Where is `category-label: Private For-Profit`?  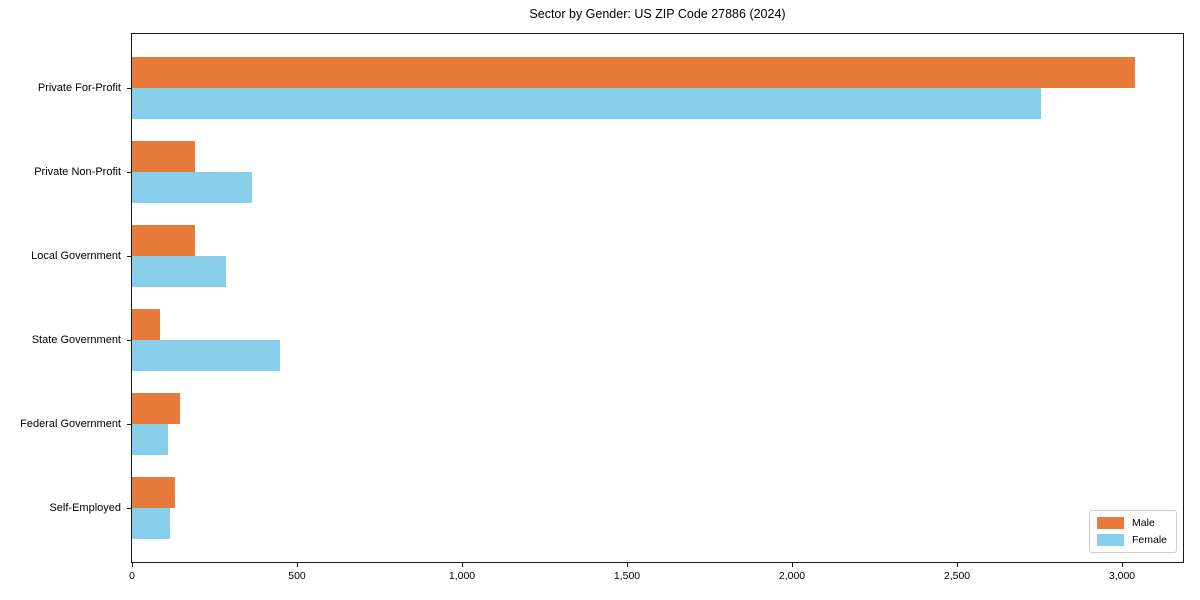 category-label: Private For-Profit is located at coordinates (79, 88).